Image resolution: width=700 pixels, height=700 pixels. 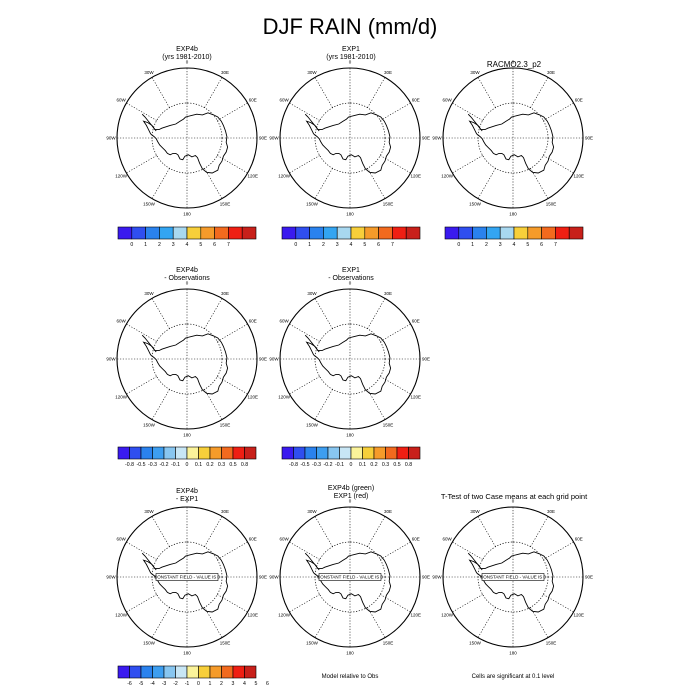 I want to click on panel-1-title: EXP4b (yrs 1981-2010), so click(x=187, y=54).